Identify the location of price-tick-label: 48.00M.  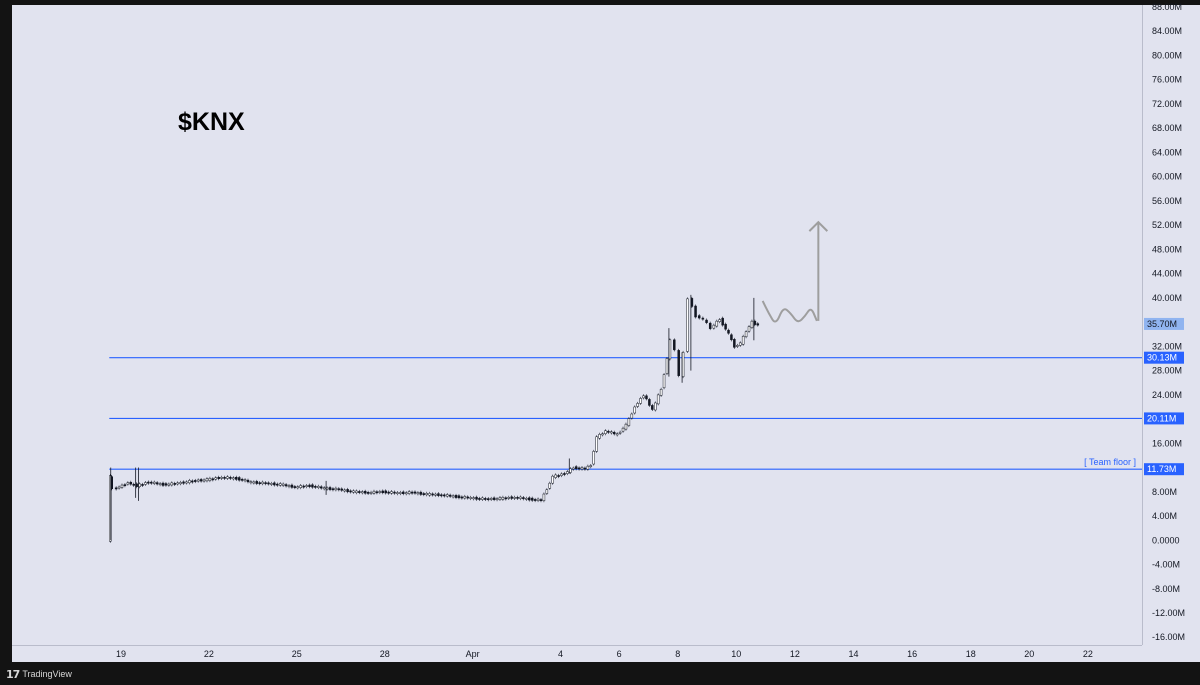
(1167, 249).